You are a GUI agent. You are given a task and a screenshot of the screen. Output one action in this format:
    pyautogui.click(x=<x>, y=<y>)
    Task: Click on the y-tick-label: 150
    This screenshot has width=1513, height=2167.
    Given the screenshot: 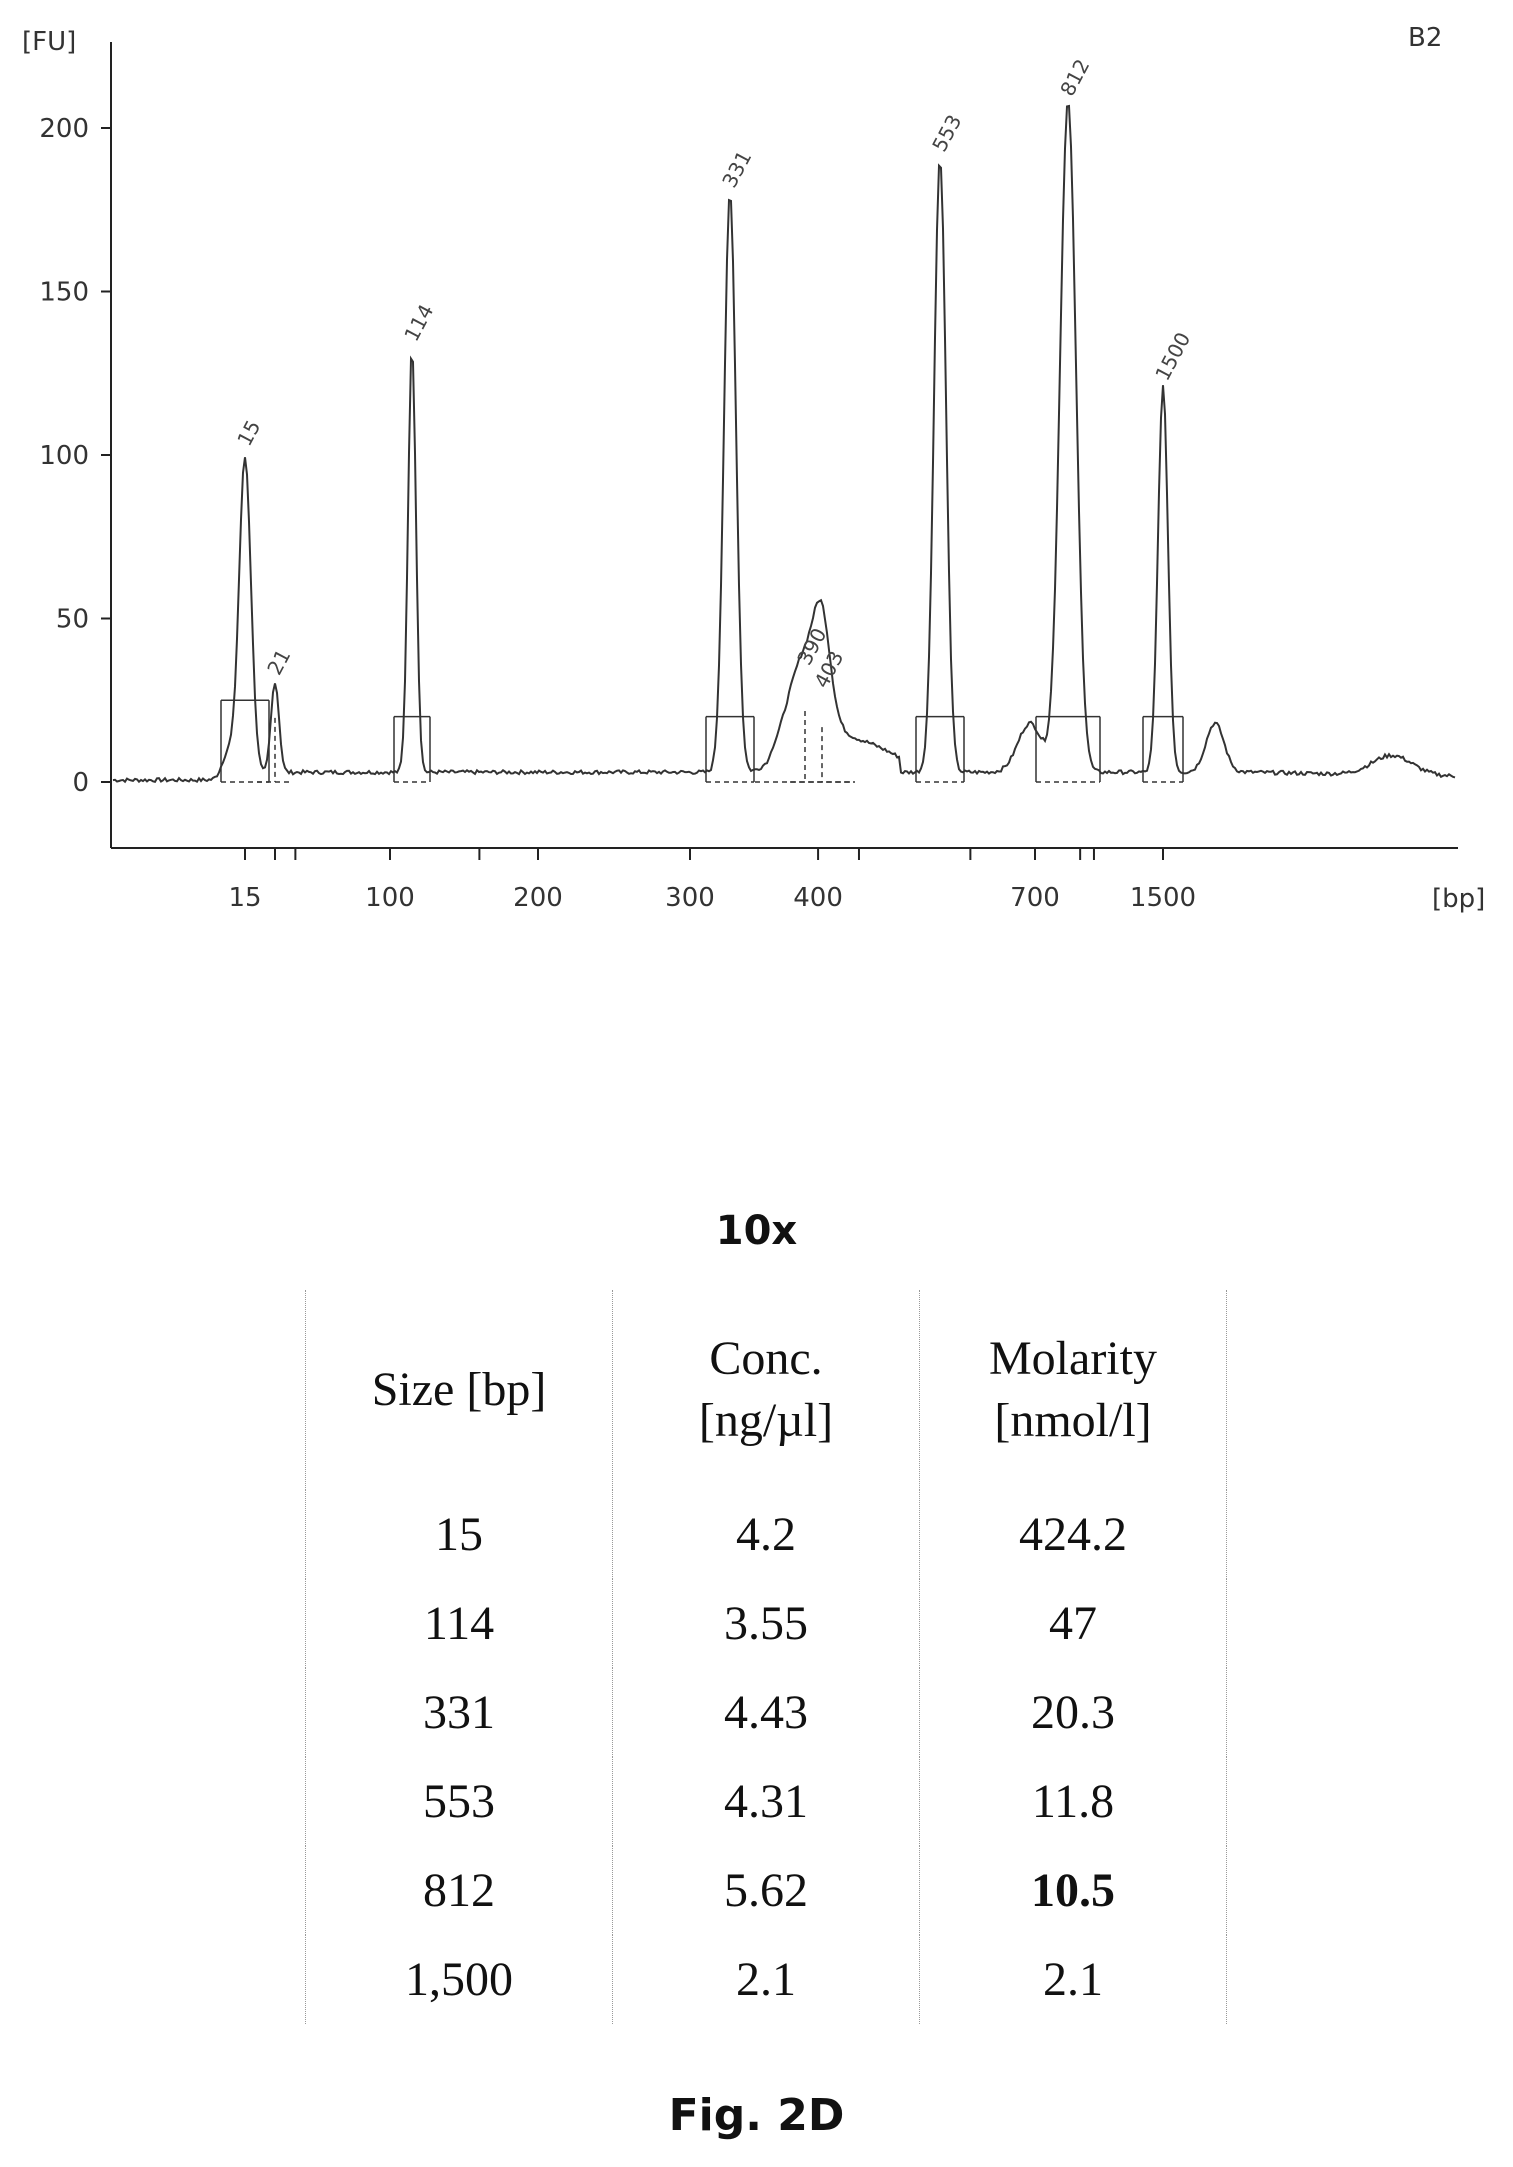 What is the action you would take?
    pyautogui.click(x=64, y=293)
    